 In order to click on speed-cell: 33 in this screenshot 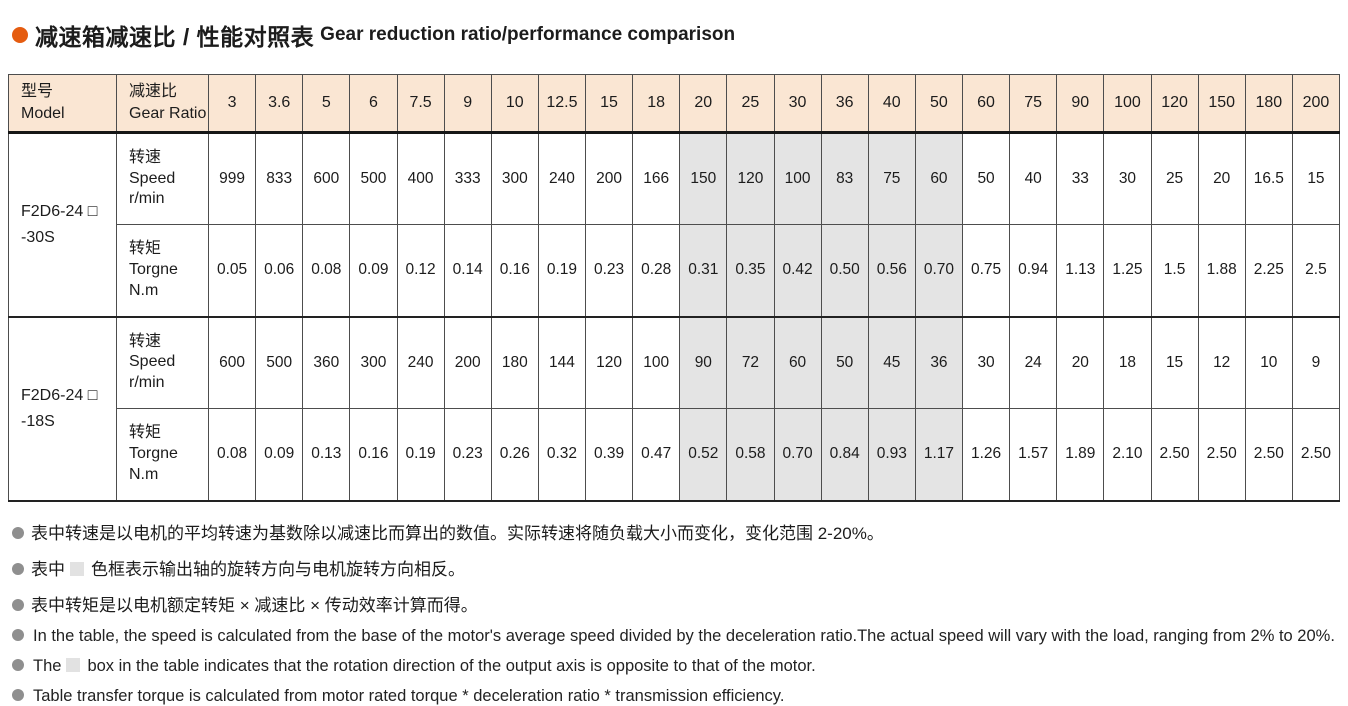, I will do `click(1080, 178)`.